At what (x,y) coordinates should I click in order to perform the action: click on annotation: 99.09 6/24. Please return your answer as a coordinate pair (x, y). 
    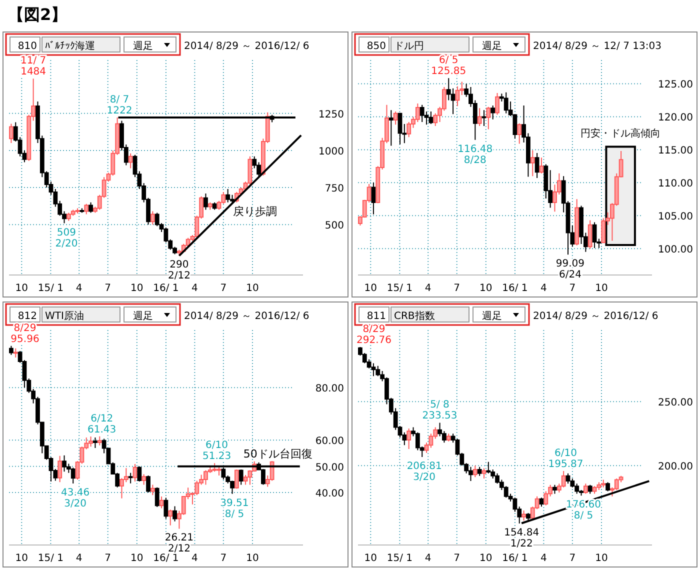
    Looking at the image, I should click on (570, 269).